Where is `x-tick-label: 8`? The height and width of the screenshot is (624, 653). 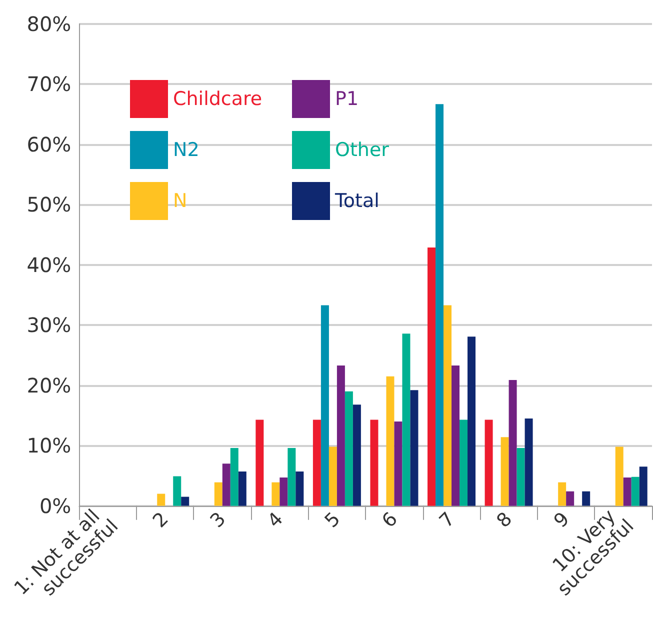
x-tick-label: 8 is located at coordinates (504, 520).